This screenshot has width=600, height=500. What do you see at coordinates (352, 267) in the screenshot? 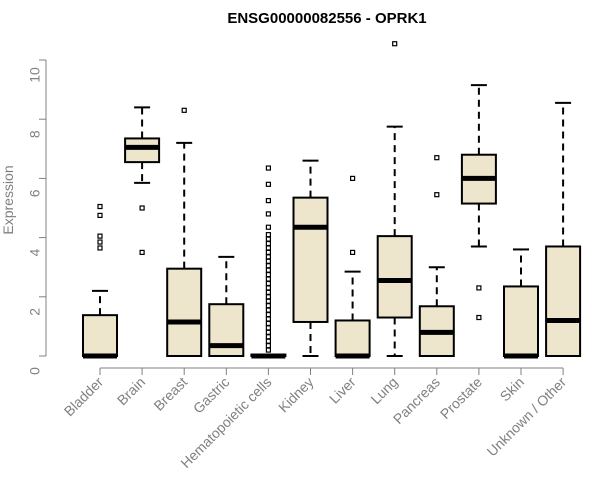
I see `box-liver` at bounding box center [352, 267].